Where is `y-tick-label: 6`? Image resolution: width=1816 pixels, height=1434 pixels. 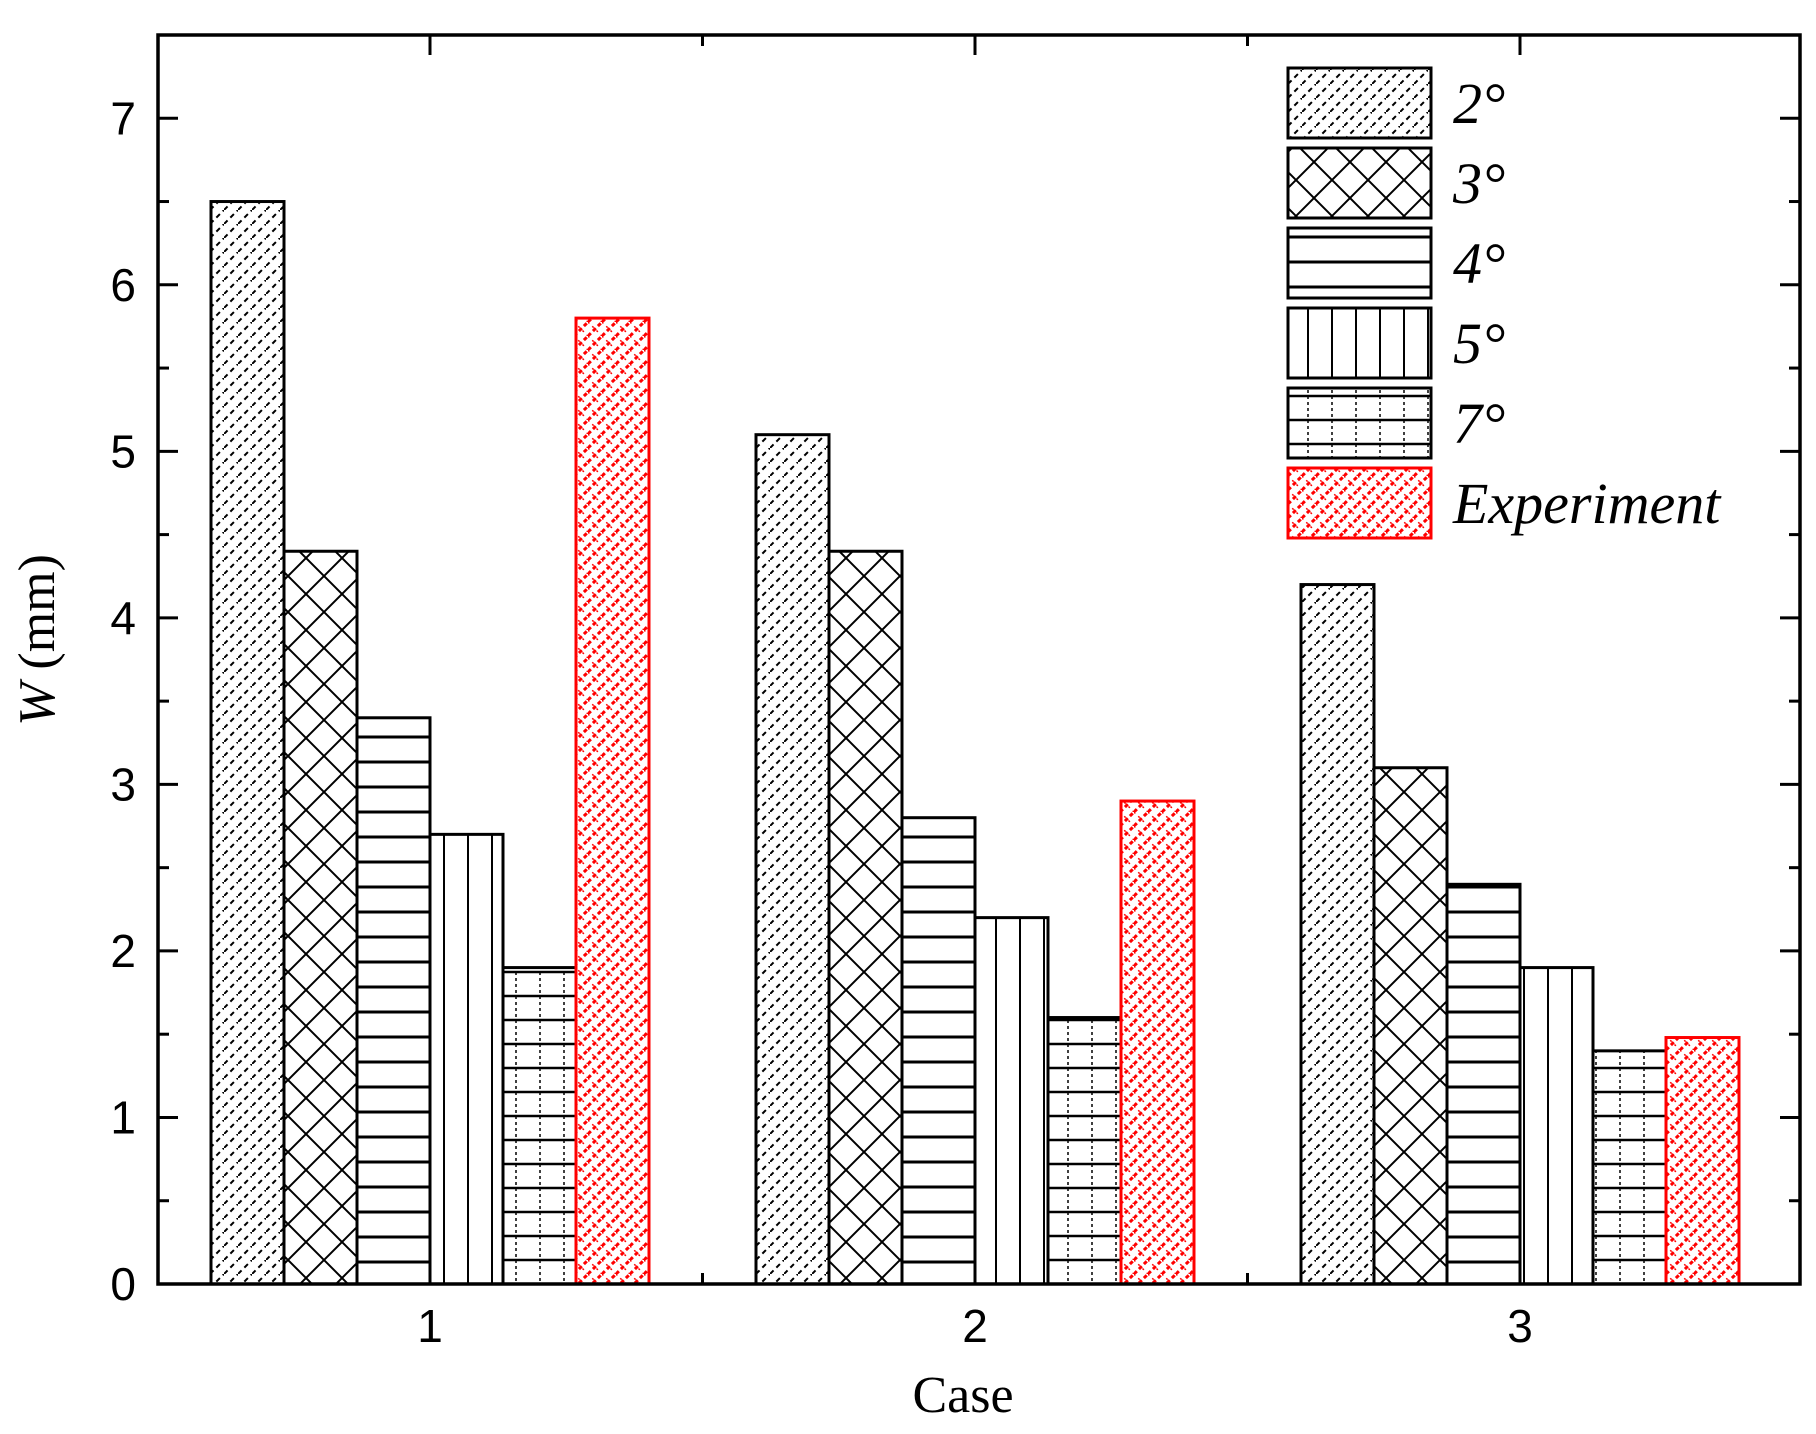
y-tick-label: 6 is located at coordinates (123, 285).